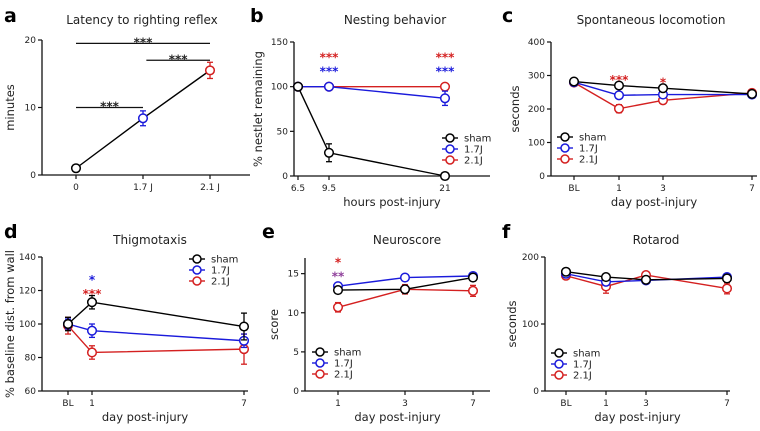 This screenshot has height=431, width=760. Describe the element at coordinates (329, 189) in the screenshot. I see `x-tick-label: 9.5` at that location.